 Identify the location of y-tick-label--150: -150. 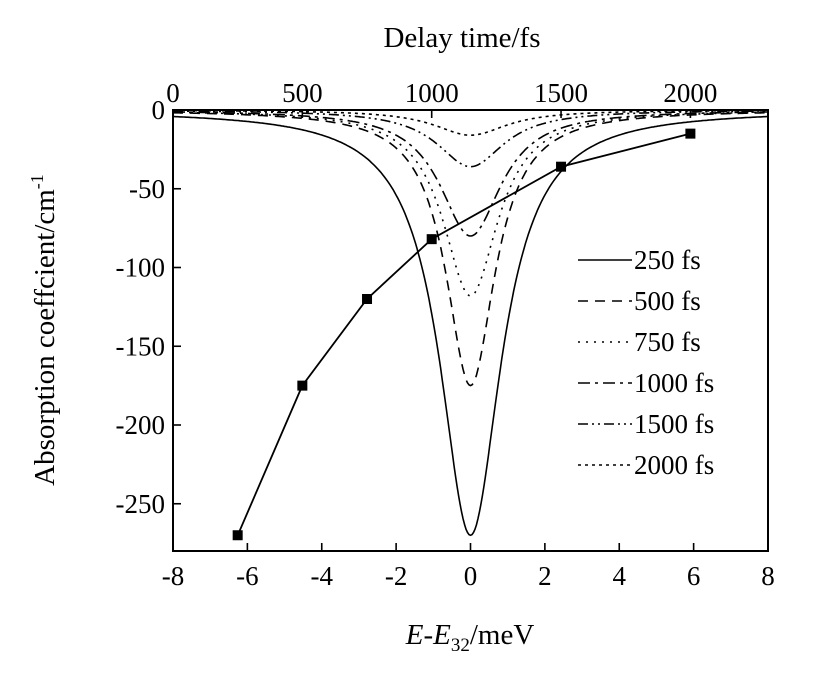
(141, 346).